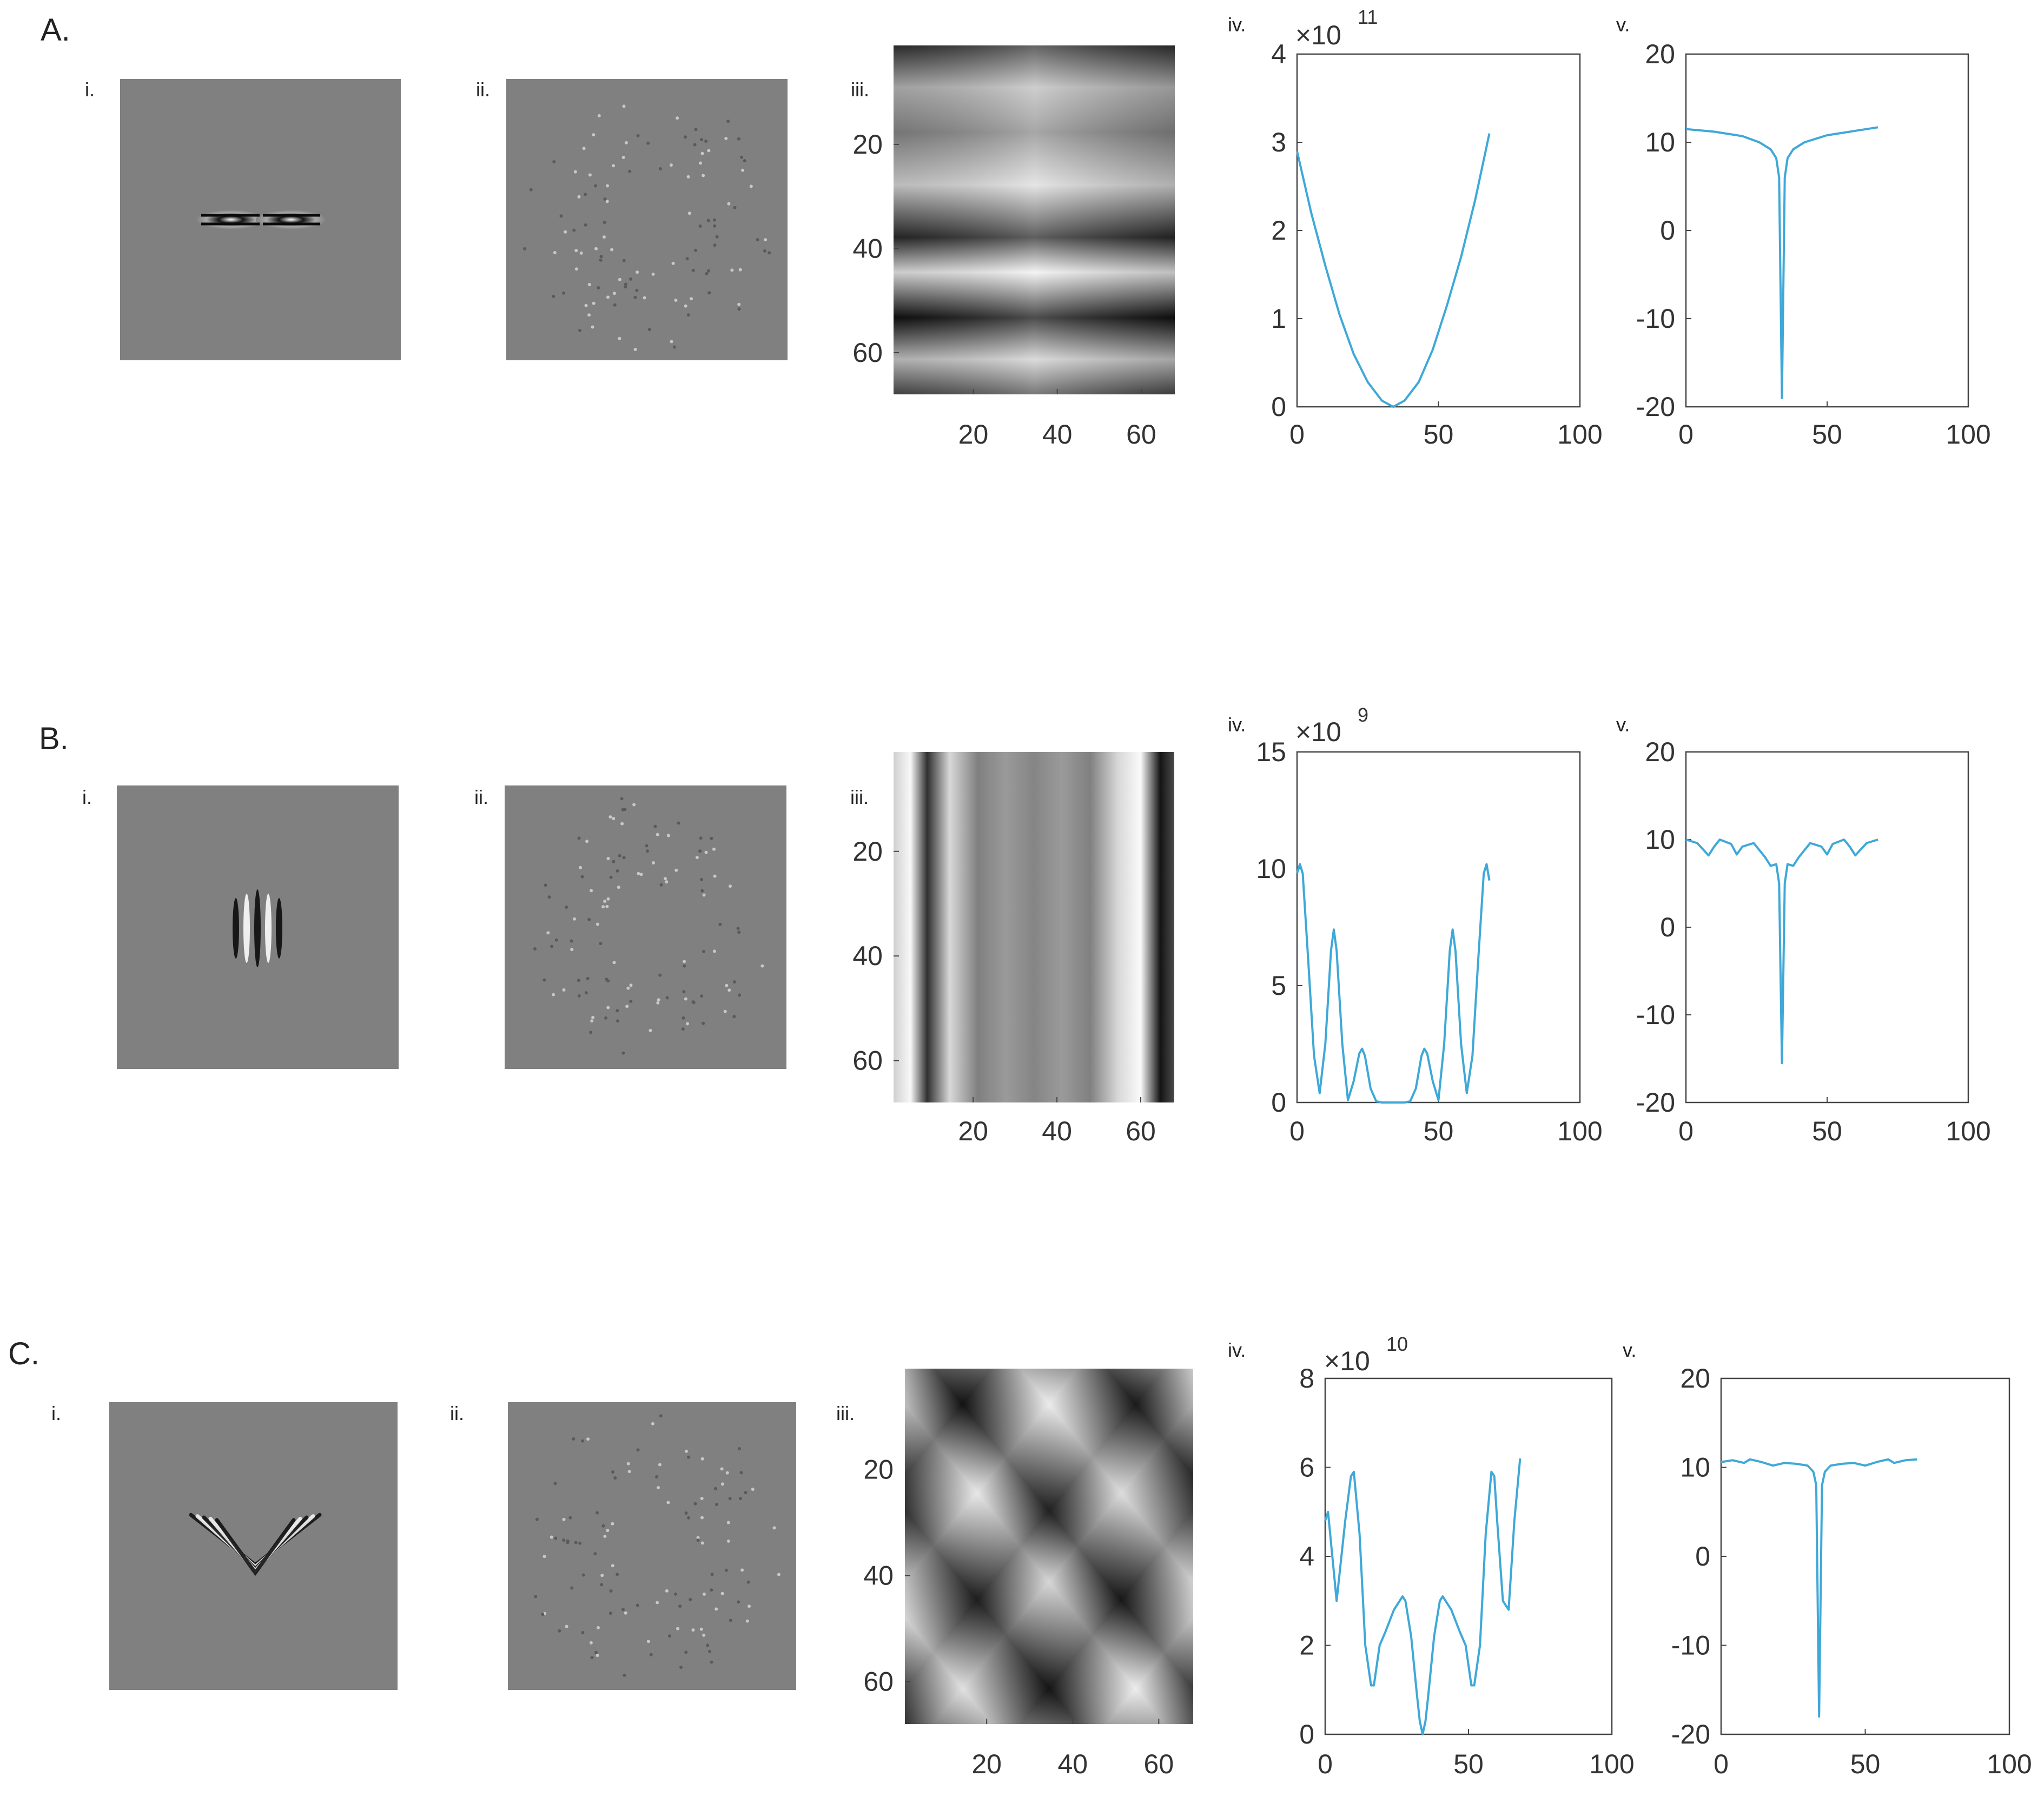  Describe the element at coordinates (1271, 752) in the screenshot. I see `y-tick-label: 15` at that location.